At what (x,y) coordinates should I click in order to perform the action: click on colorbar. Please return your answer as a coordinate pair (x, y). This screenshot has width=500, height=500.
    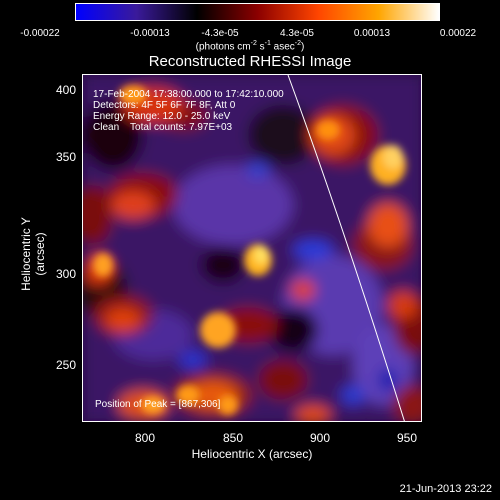
    Looking at the image, I should click on (257, 12).